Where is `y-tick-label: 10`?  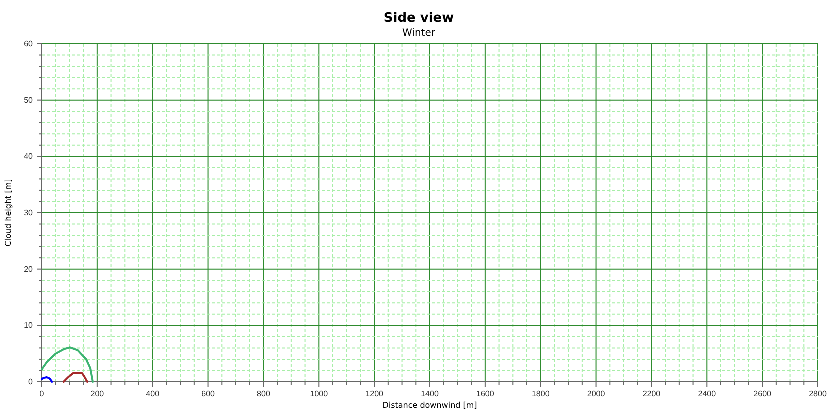 y-tick-label: 10 is located at coordinates (29, 325).